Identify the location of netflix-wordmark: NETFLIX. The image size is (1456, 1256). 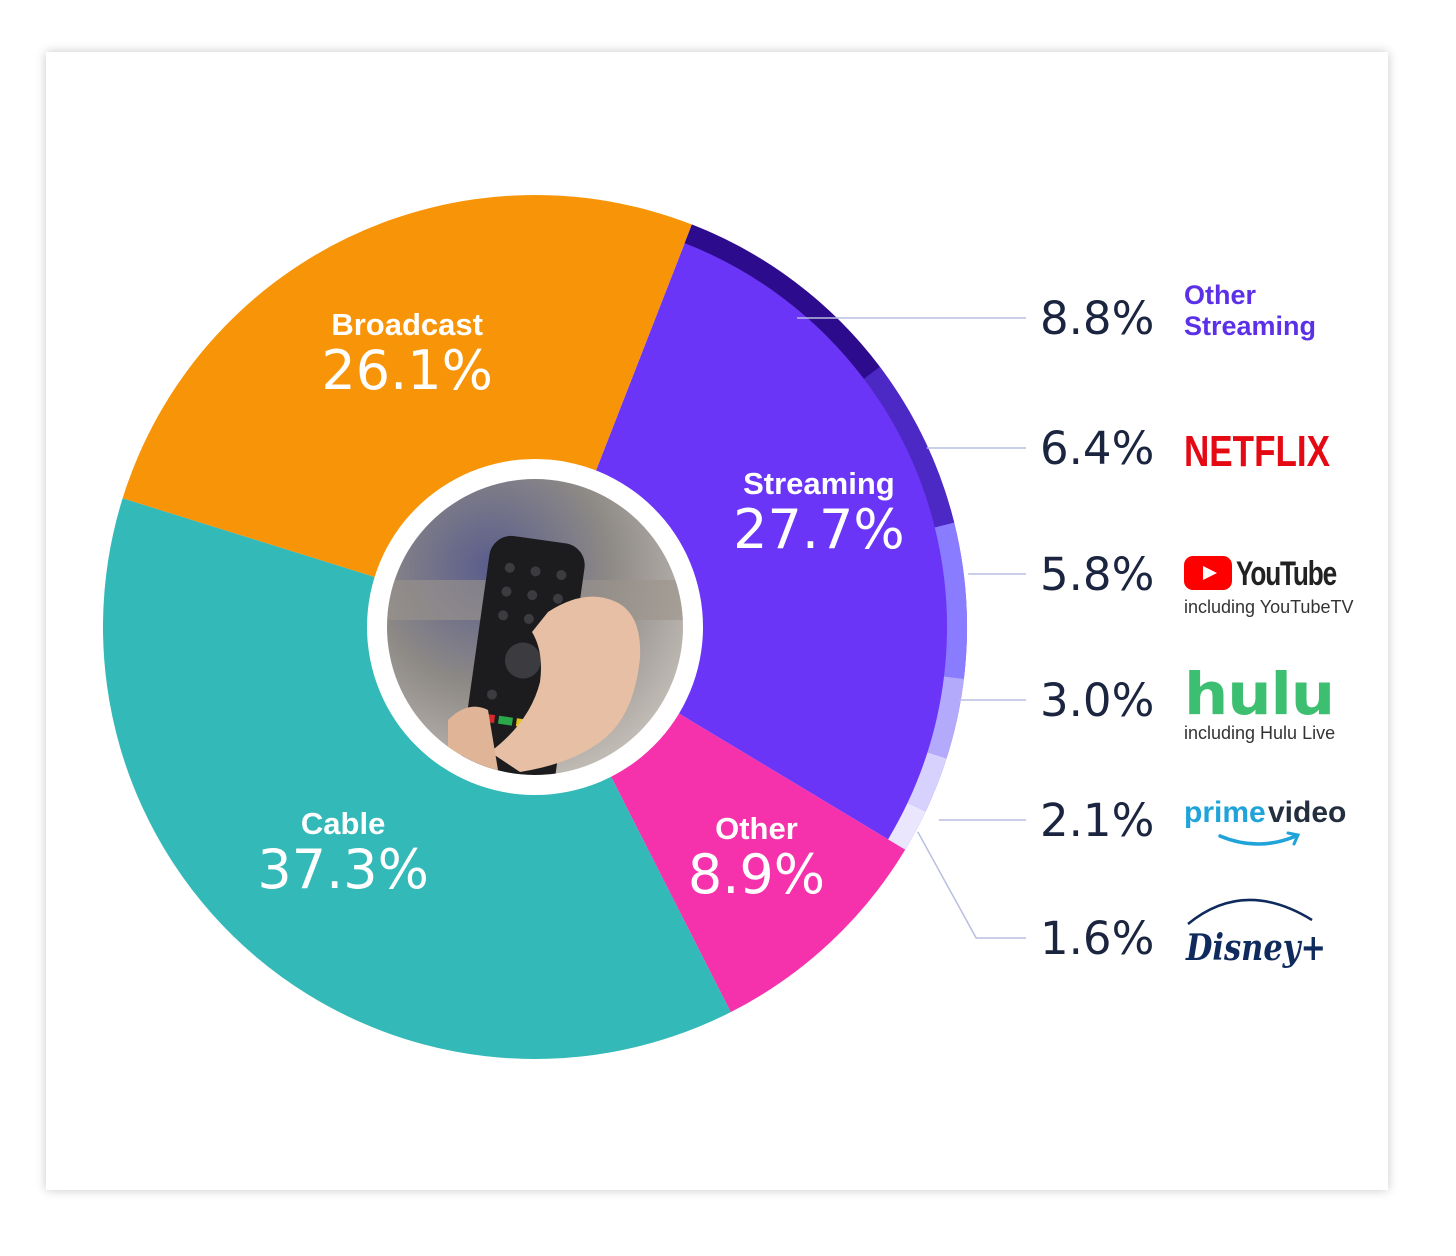
(1257, 451).